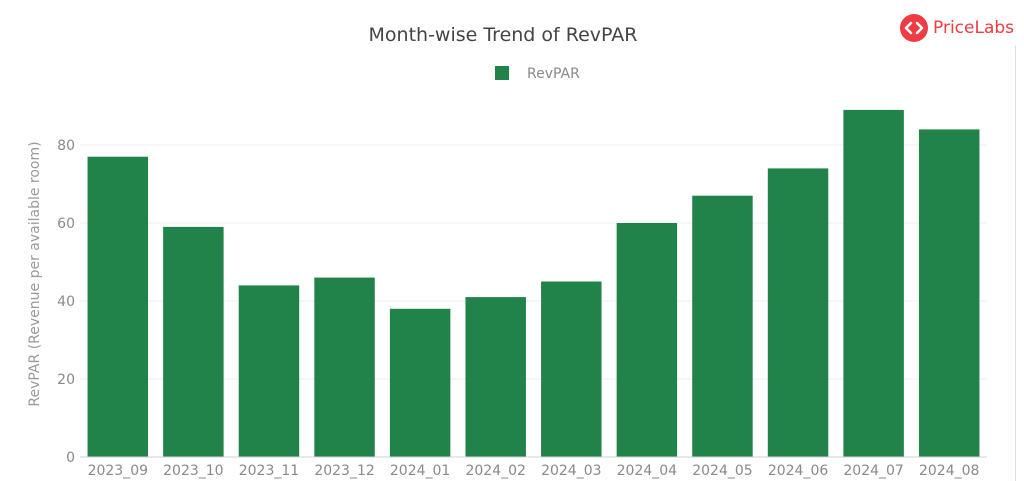 This screenshot has height=481, width=1024. I want to click on x-tick-label: 2024_01, so click(420, 471).